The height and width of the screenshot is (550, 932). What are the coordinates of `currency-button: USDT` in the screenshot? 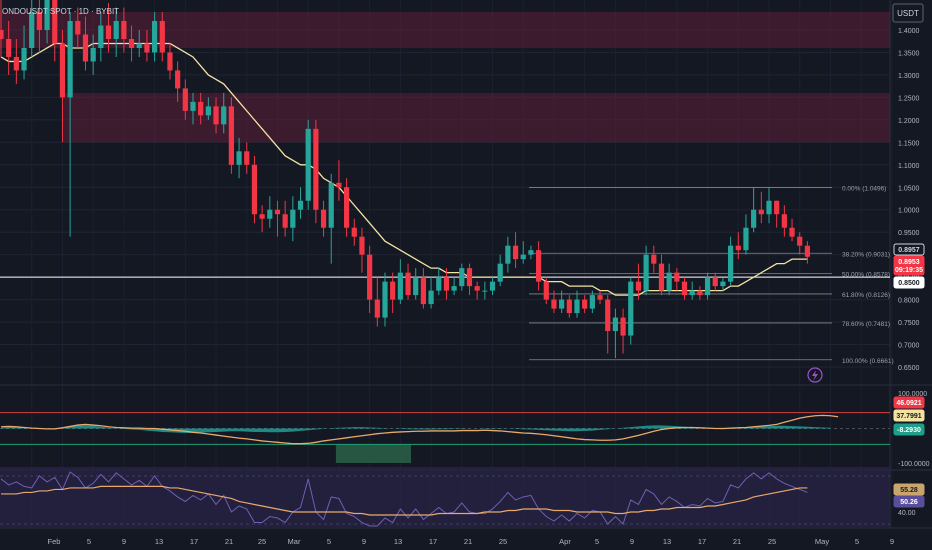 It's located at (908, 13).